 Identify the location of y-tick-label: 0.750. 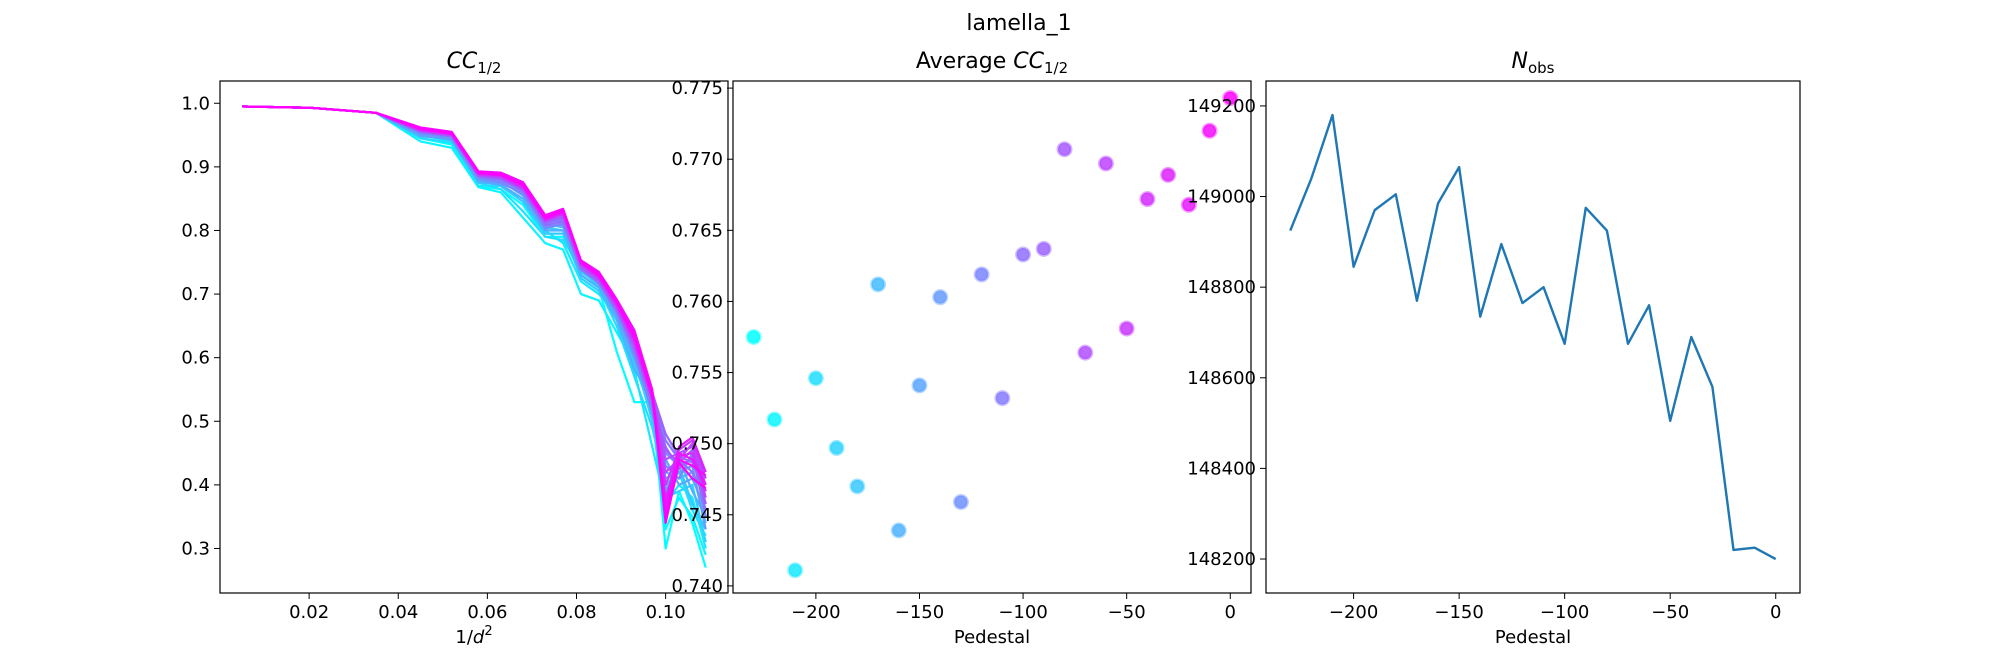
(697, 444).